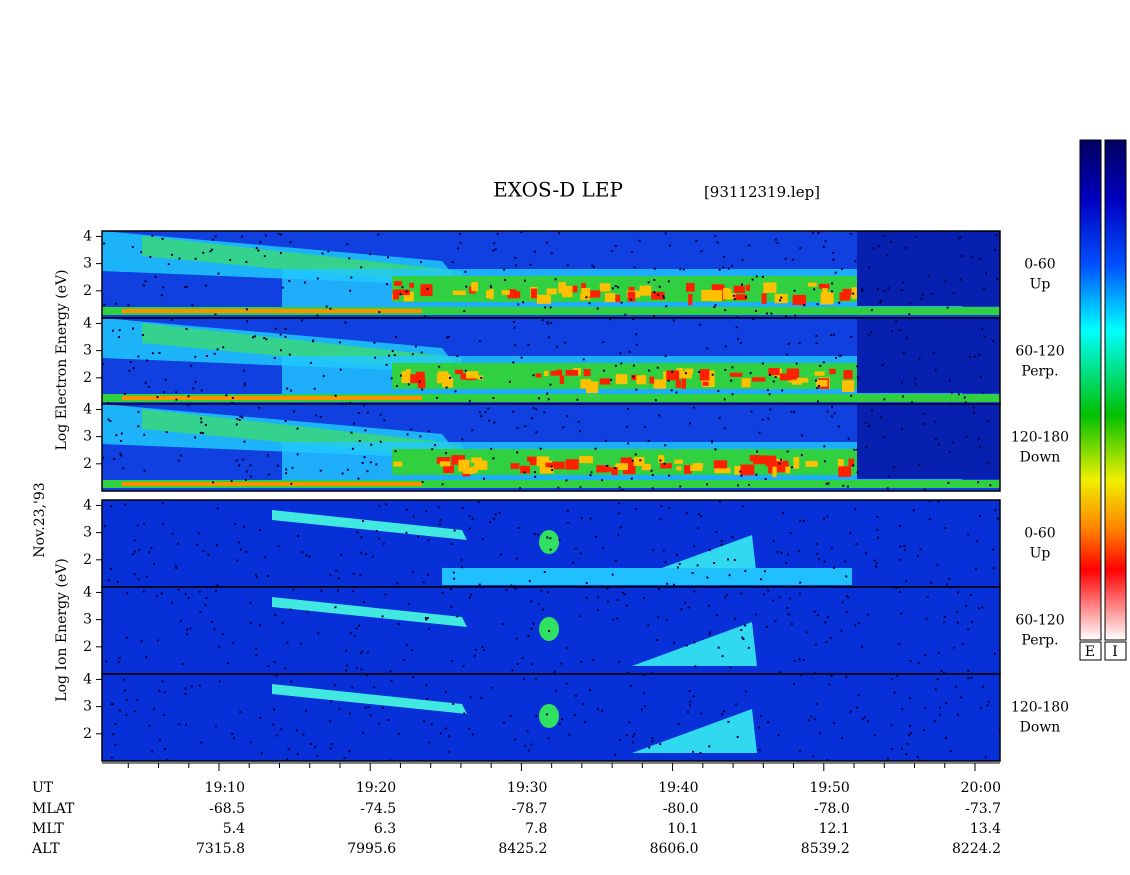 Image resolution: width=1130 pixels, height=875 pixels. Describe the element at coordinates (40, 519) in the screenshot. I see `date-label: Nov.23,'93` at that location.